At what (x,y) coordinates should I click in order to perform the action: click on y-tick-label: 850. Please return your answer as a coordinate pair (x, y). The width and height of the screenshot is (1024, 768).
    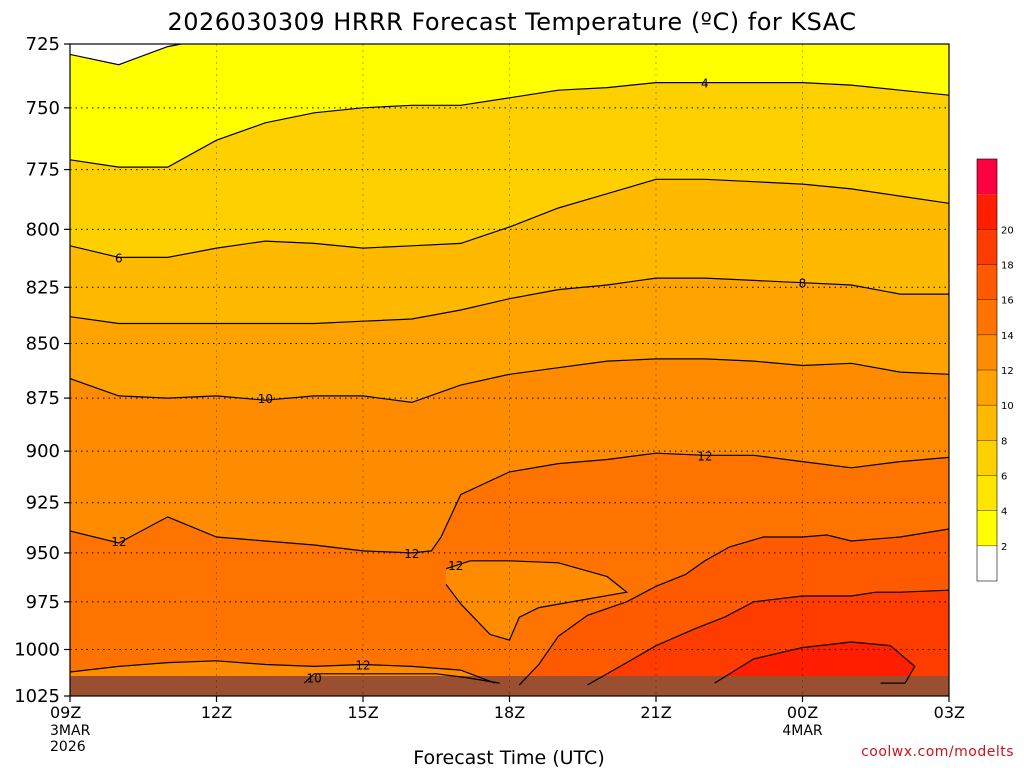
    Looking at the image, I should click on (43, 344).